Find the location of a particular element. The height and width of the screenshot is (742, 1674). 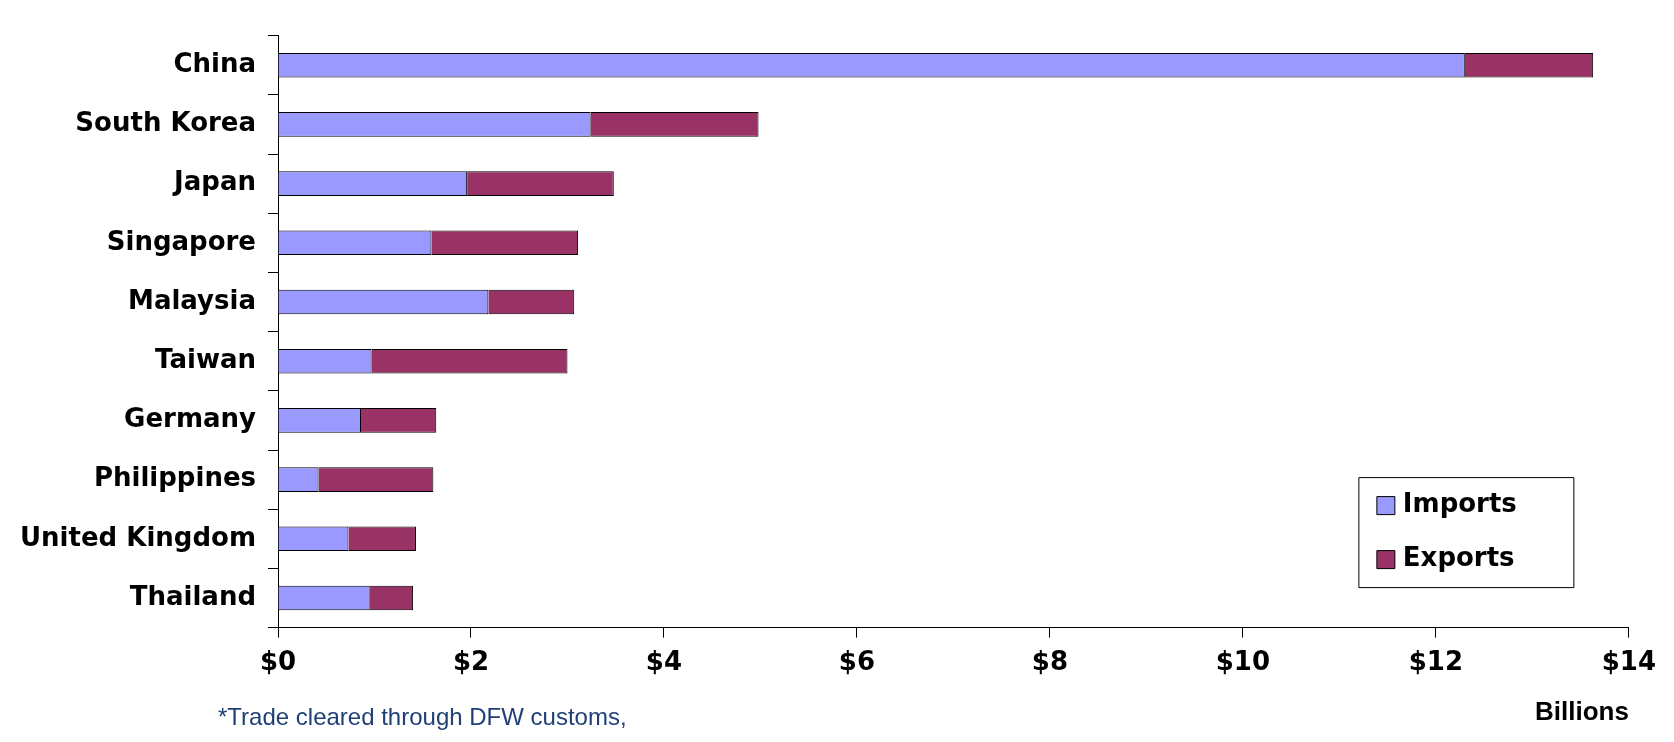

x-axis-title: Billions is located at coordinates (1581, 710).